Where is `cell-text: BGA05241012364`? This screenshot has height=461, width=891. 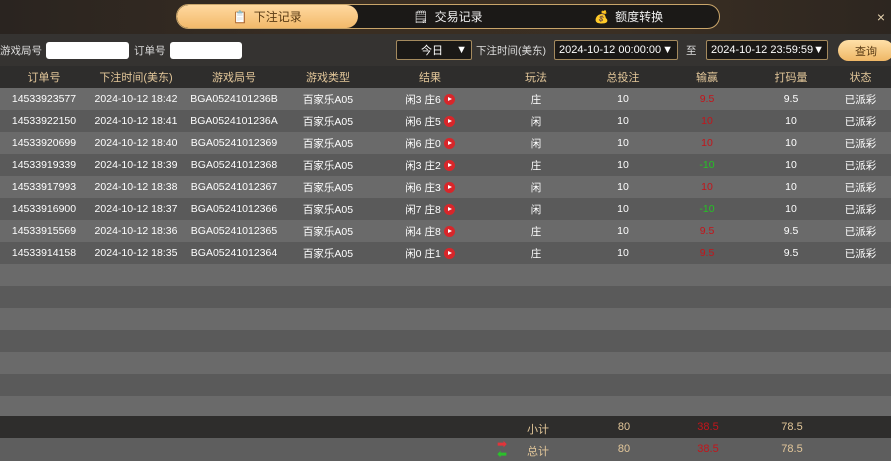
cell-text: BGA05241012364 is located at coordinates (234, 253).